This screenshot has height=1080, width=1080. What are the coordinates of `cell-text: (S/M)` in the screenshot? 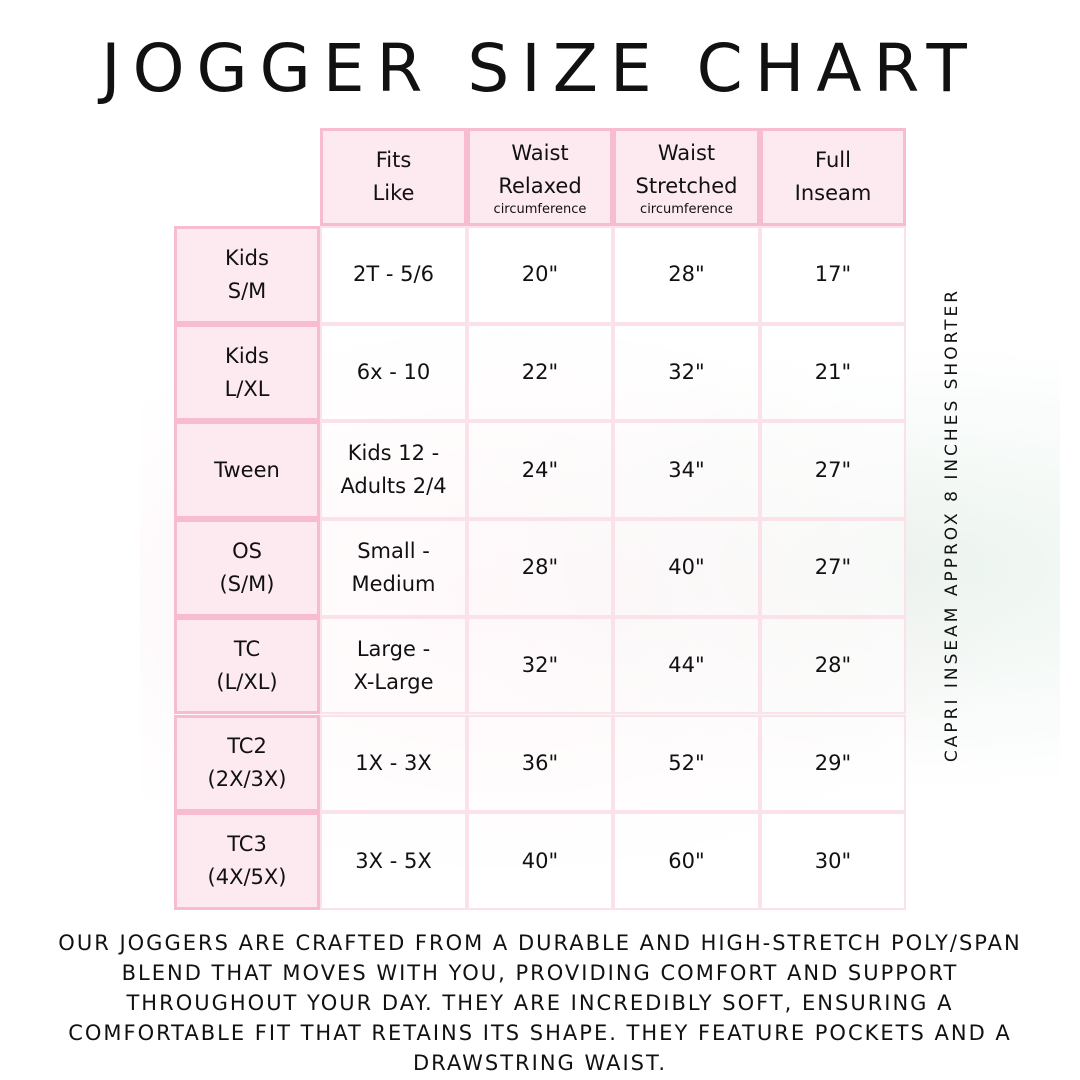 It's located at (247, 583).